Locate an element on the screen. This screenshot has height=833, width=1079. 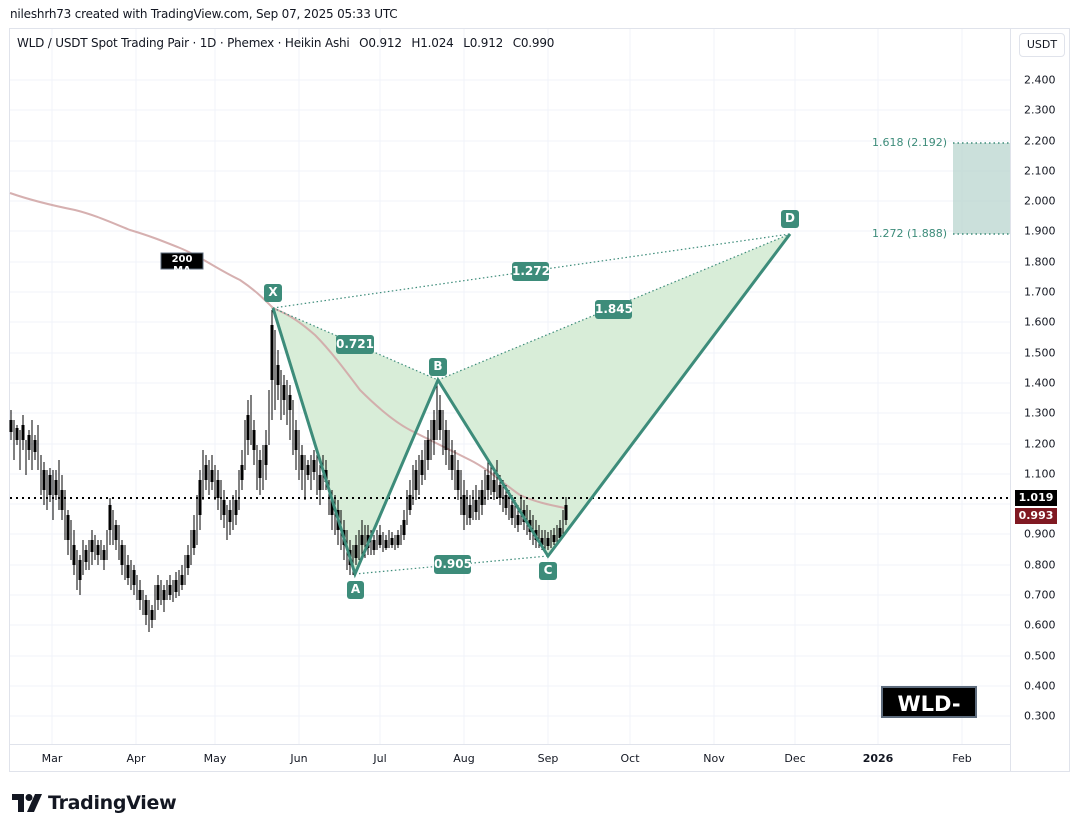
legend-low: L0.912 is located at coordinates (483, 43).